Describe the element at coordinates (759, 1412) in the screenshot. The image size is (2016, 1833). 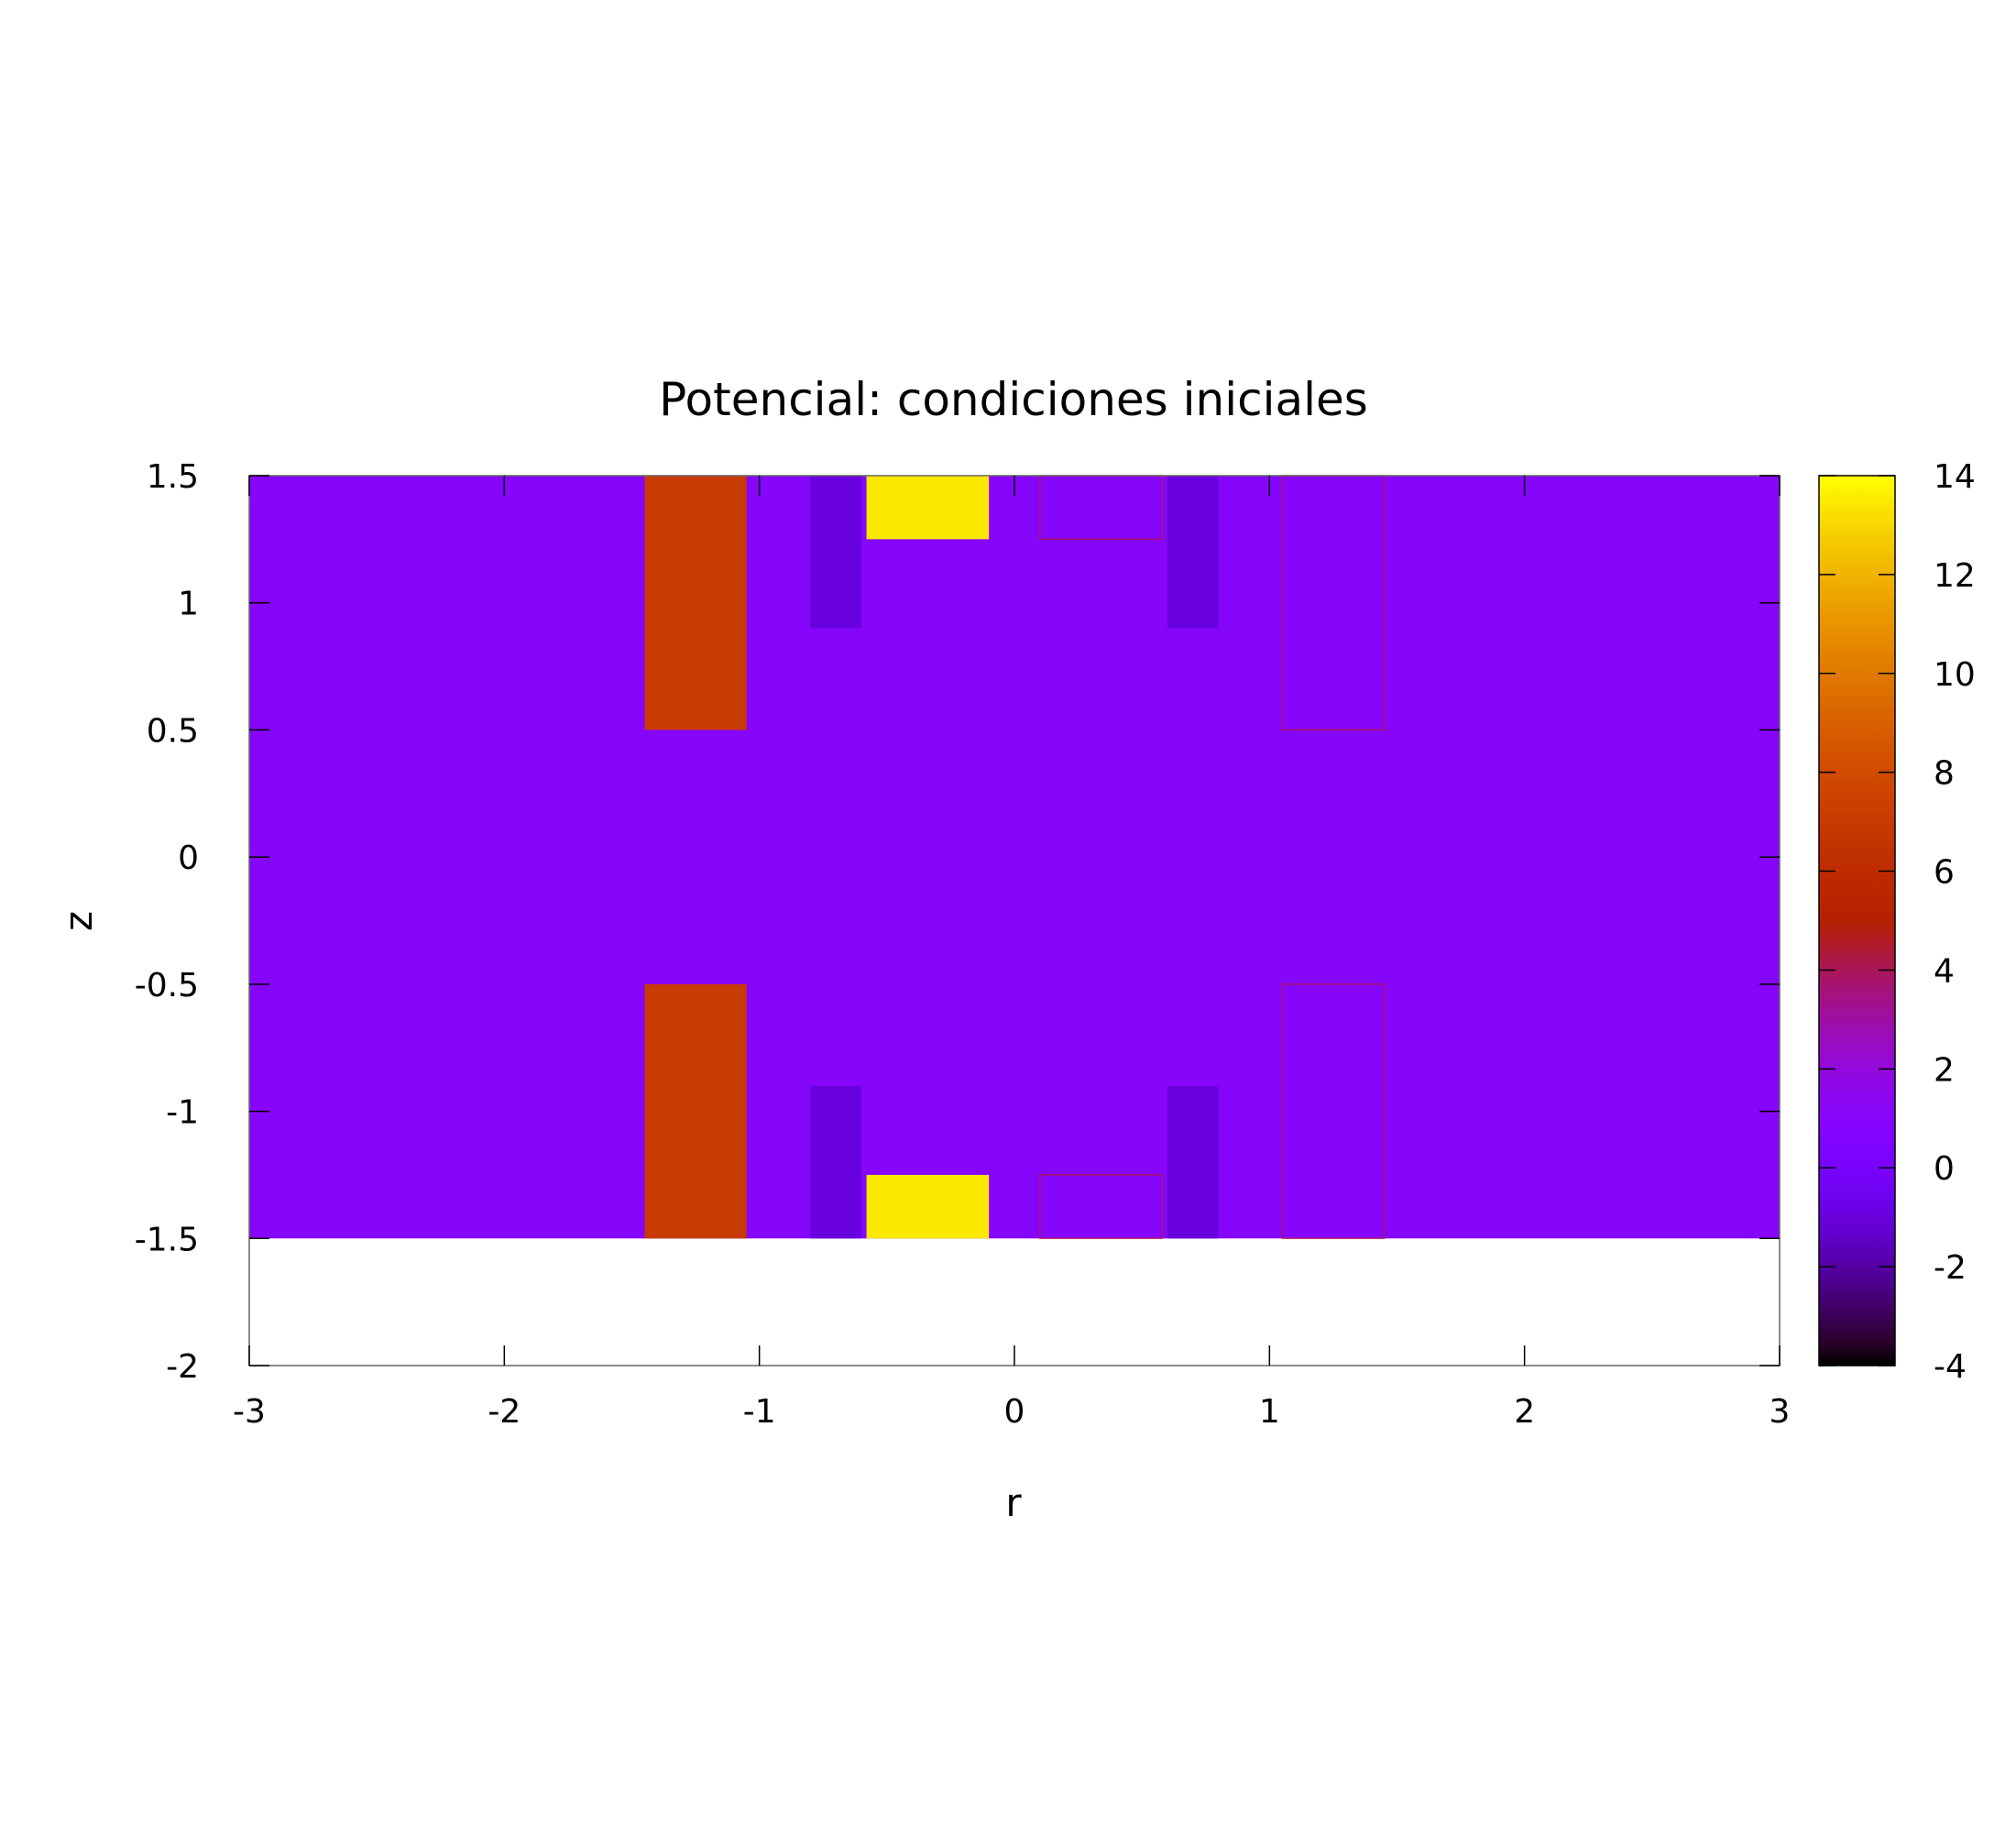
I see `x-tick-label: -1` at that location.